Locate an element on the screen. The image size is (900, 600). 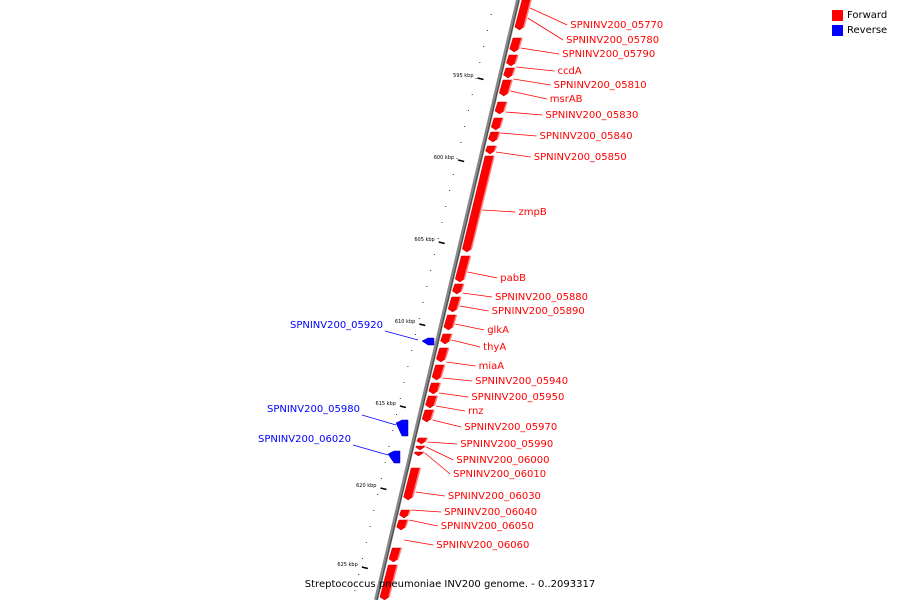
gene-label-SPNINV200_05830: SPNINV200_05830 is located at coordinates (591, 115).